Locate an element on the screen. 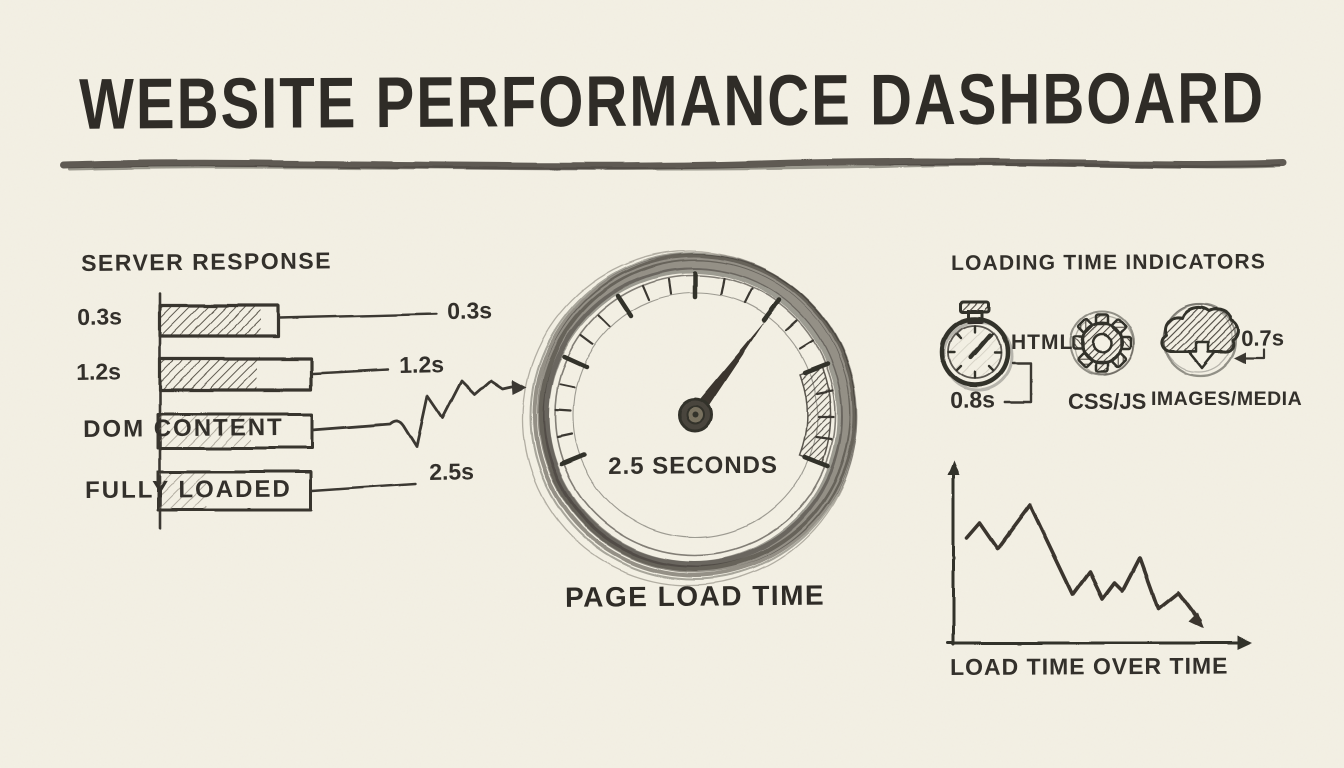 The image size is (1344, 768). gauge-minor-ticks is located at coordinates (695, 359).